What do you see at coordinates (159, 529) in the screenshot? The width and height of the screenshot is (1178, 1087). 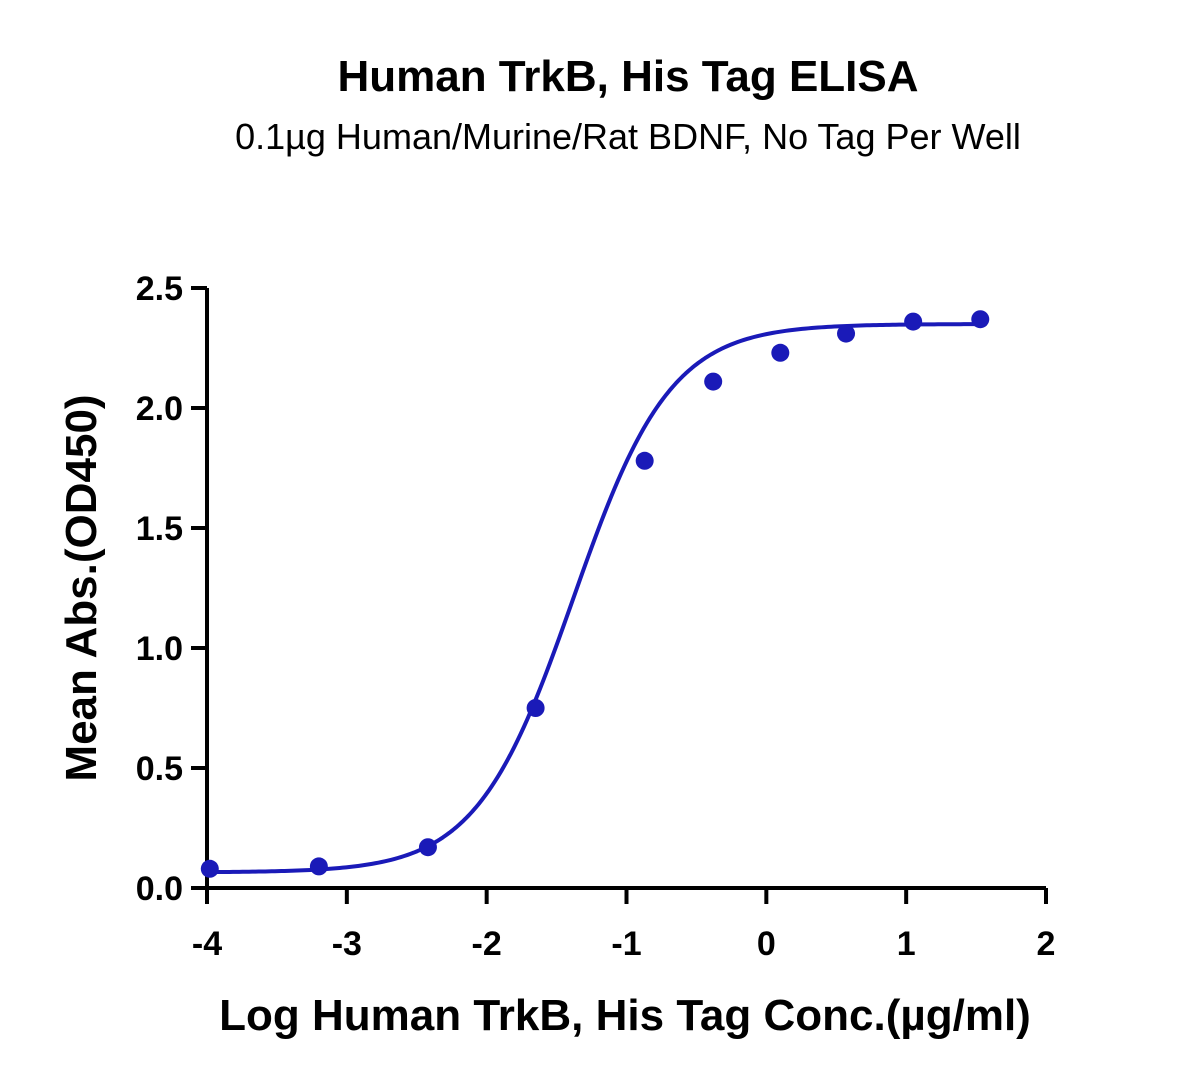 I see `y-tick-label: 1.5` at bounding box center [159, 529].